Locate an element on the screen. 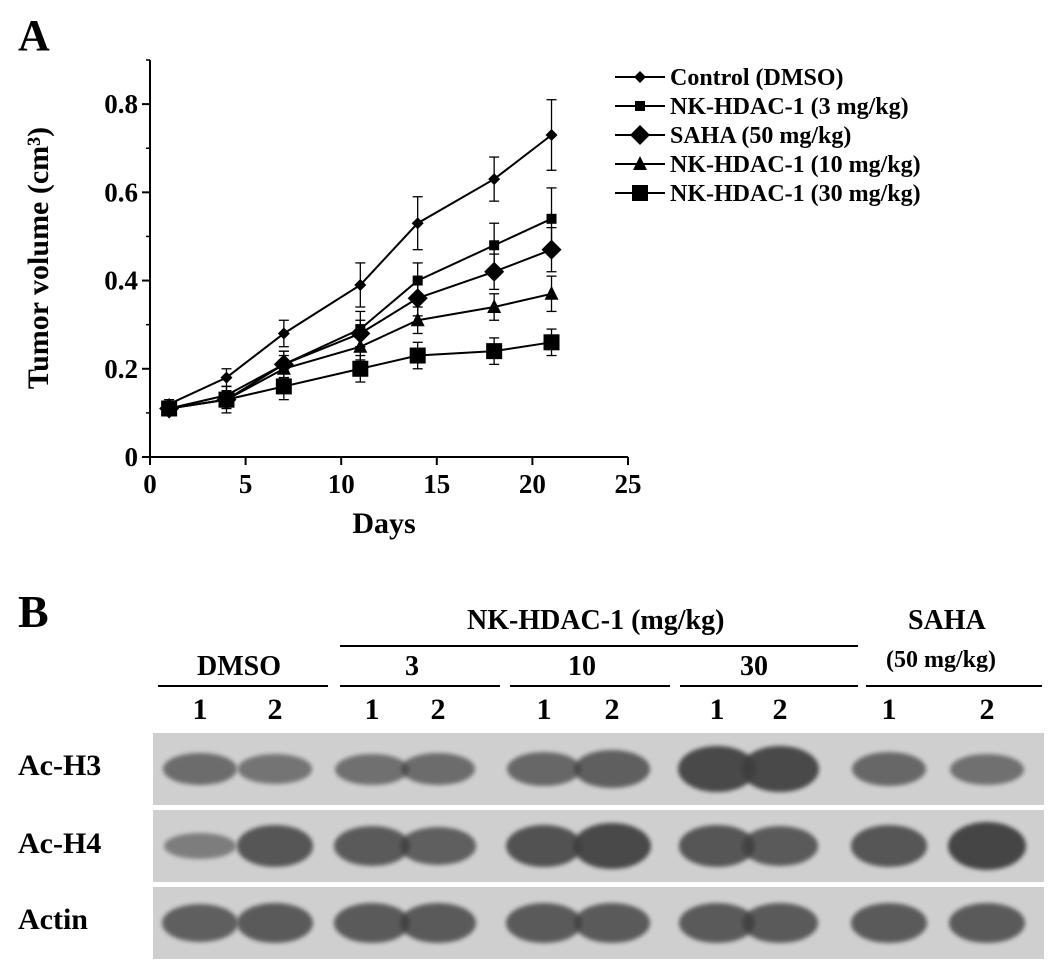 The width and height of the screenshot is (1051, 964). saha-group-label: SAHA is located at coordinates (947, 620).